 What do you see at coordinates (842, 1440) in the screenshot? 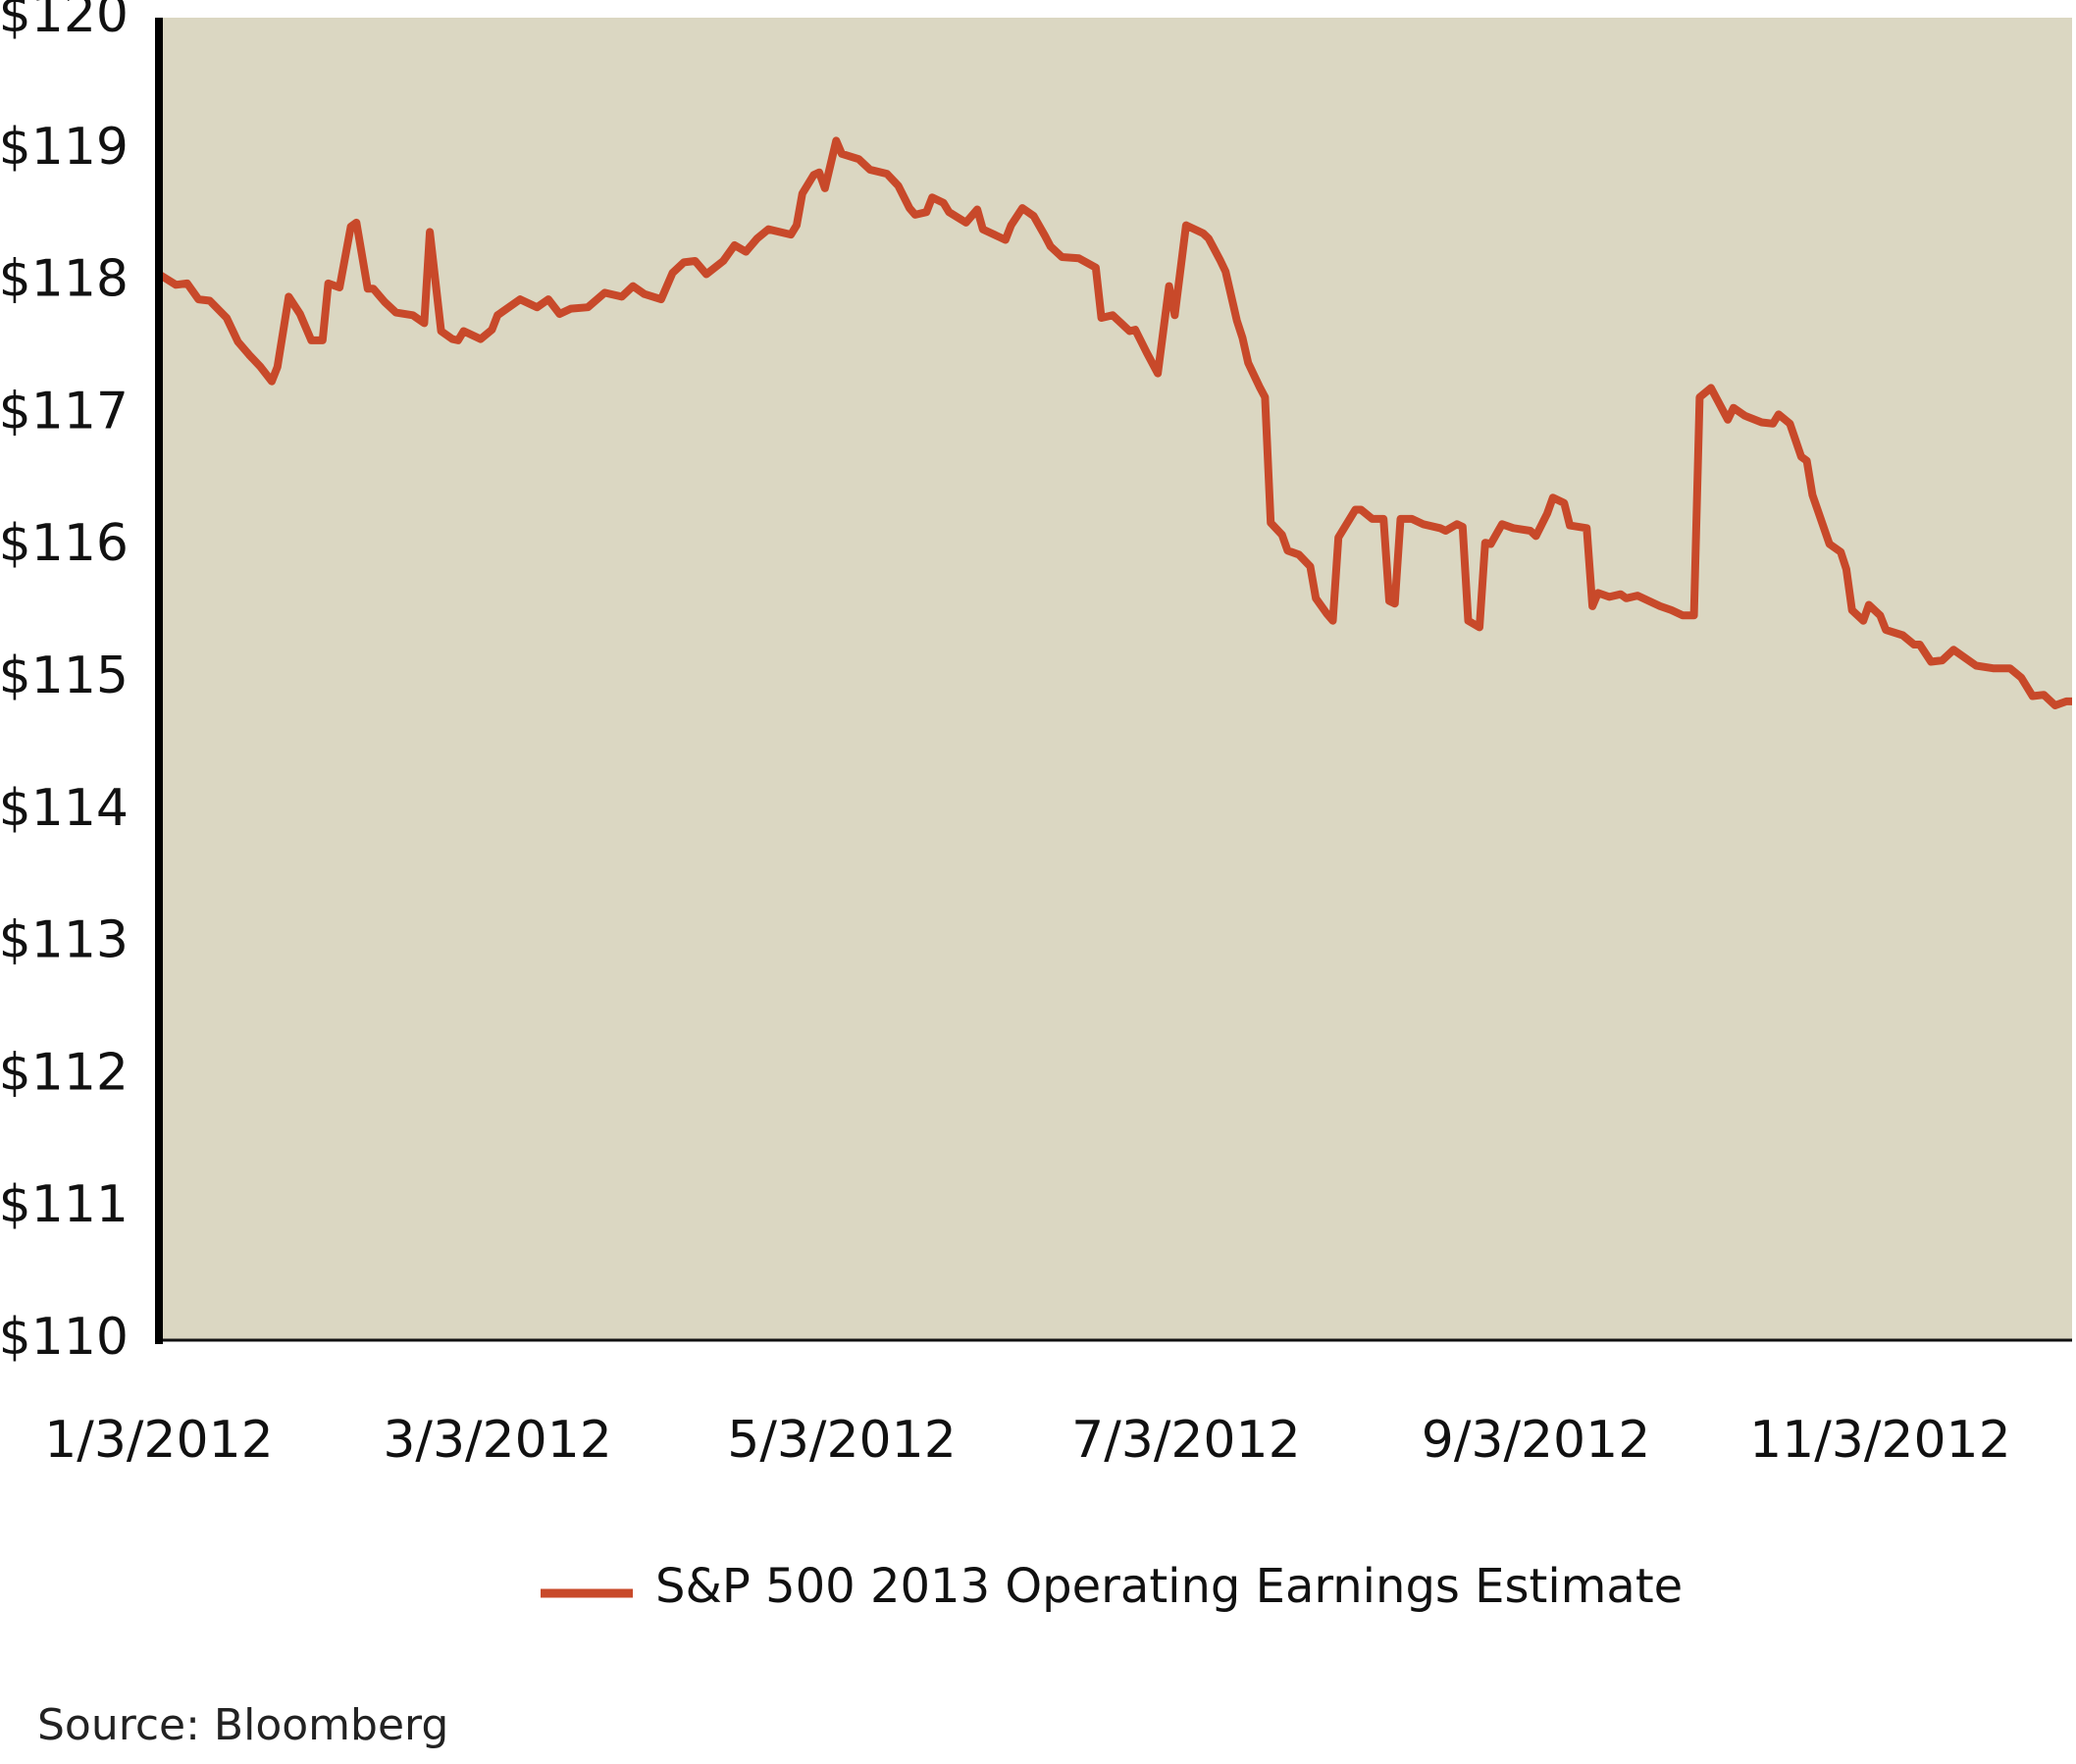
I see `x-tick-label: 5/3/2012` at bounding box center [842, 1440].